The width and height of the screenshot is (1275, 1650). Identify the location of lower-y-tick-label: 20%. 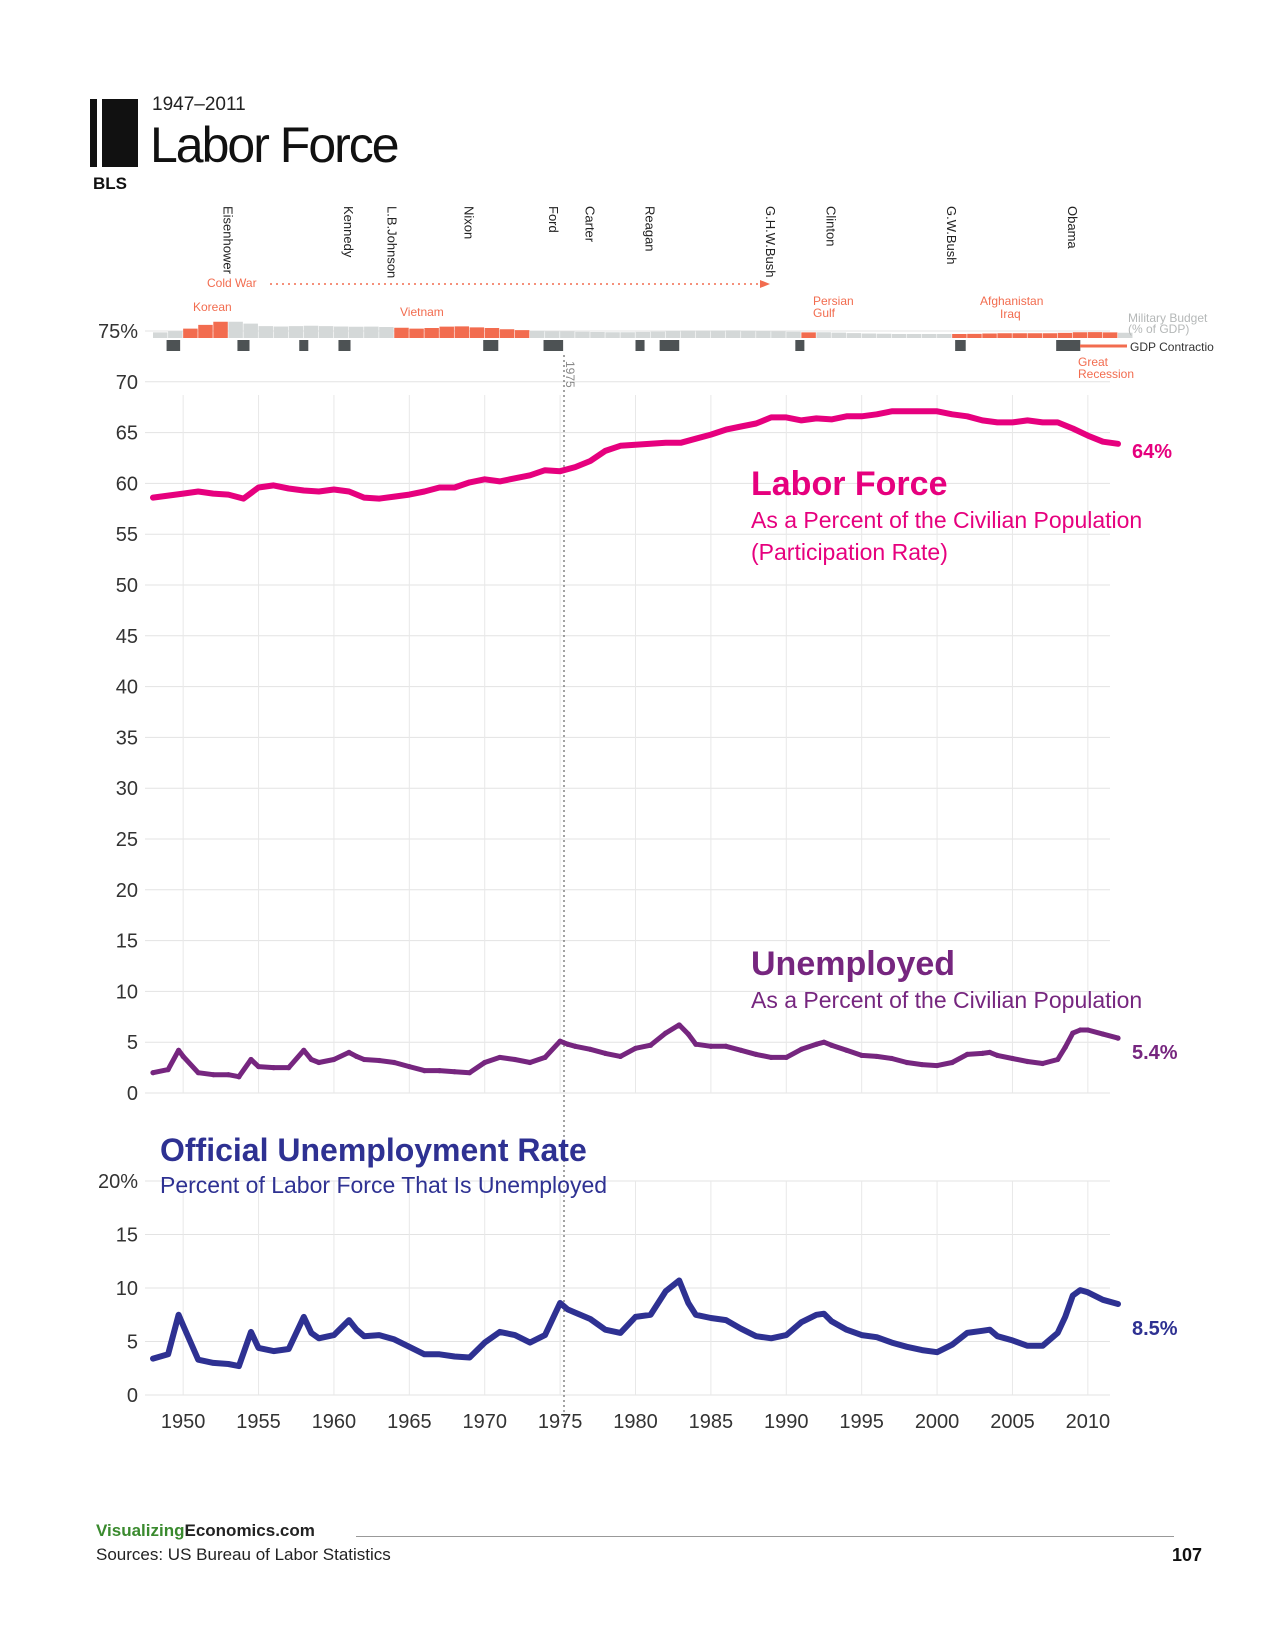
(118, 1182).